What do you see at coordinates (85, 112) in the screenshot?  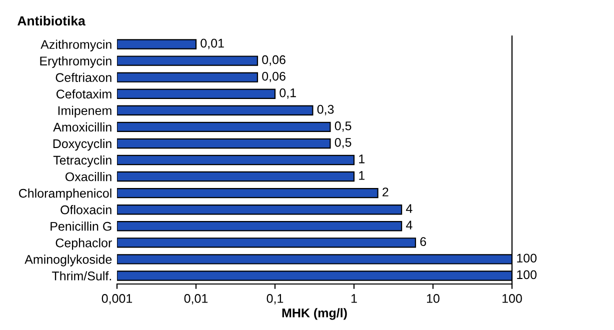 I see `y-tick-label: Imipenem` at bounding box center [85, 112].